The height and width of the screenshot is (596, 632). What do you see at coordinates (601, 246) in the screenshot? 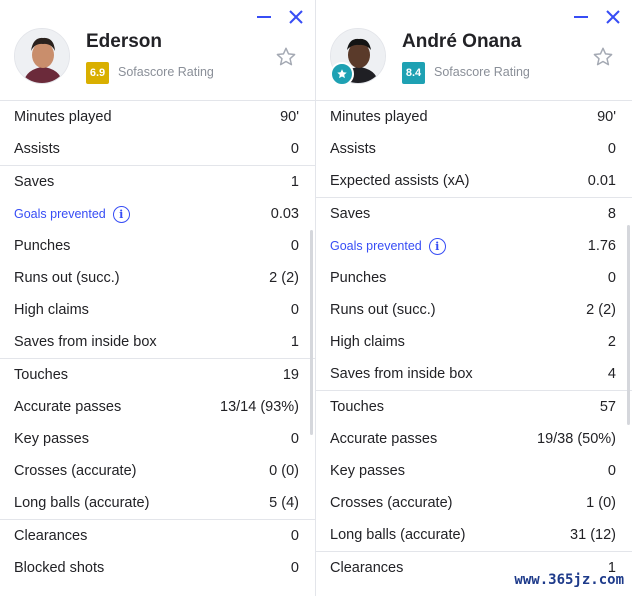
I see `stat-value: 1.76` at bounding box center [601, 246].